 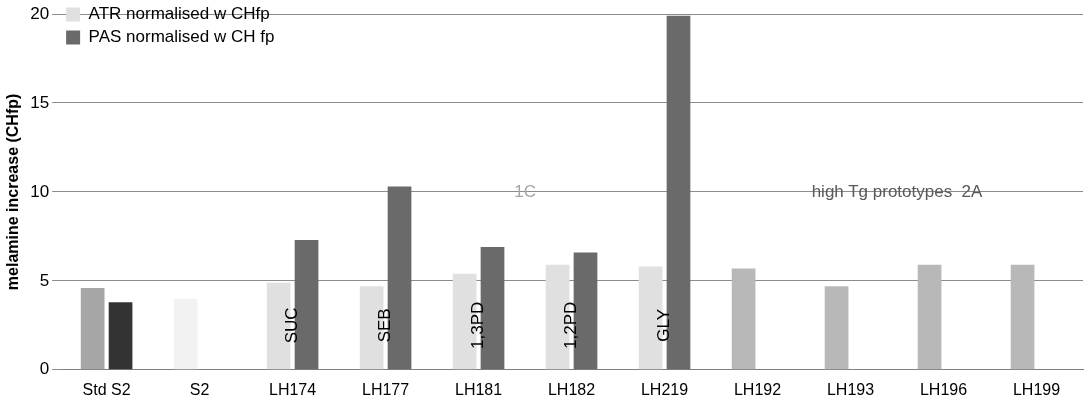 I want to click on x-tick-label: LH199, so click(x=1036, y=389).